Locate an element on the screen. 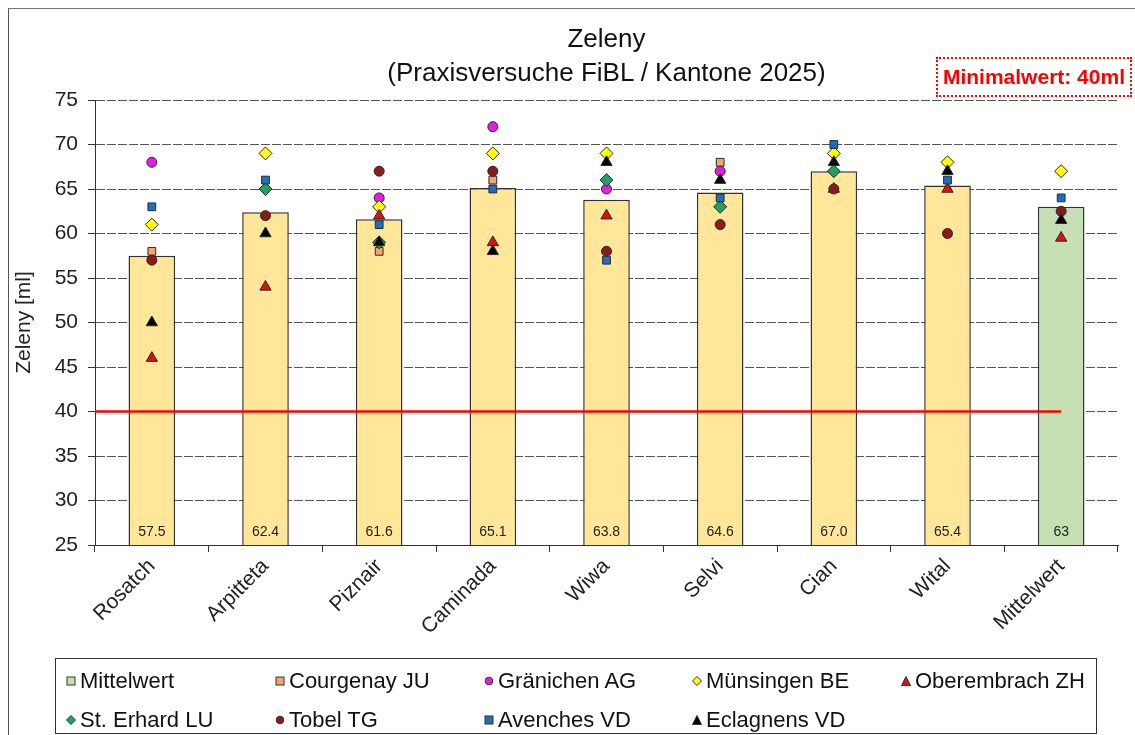 This screenshot has width=1135, height=735. data-label: 67.0 is located at coordinates (834, 531).